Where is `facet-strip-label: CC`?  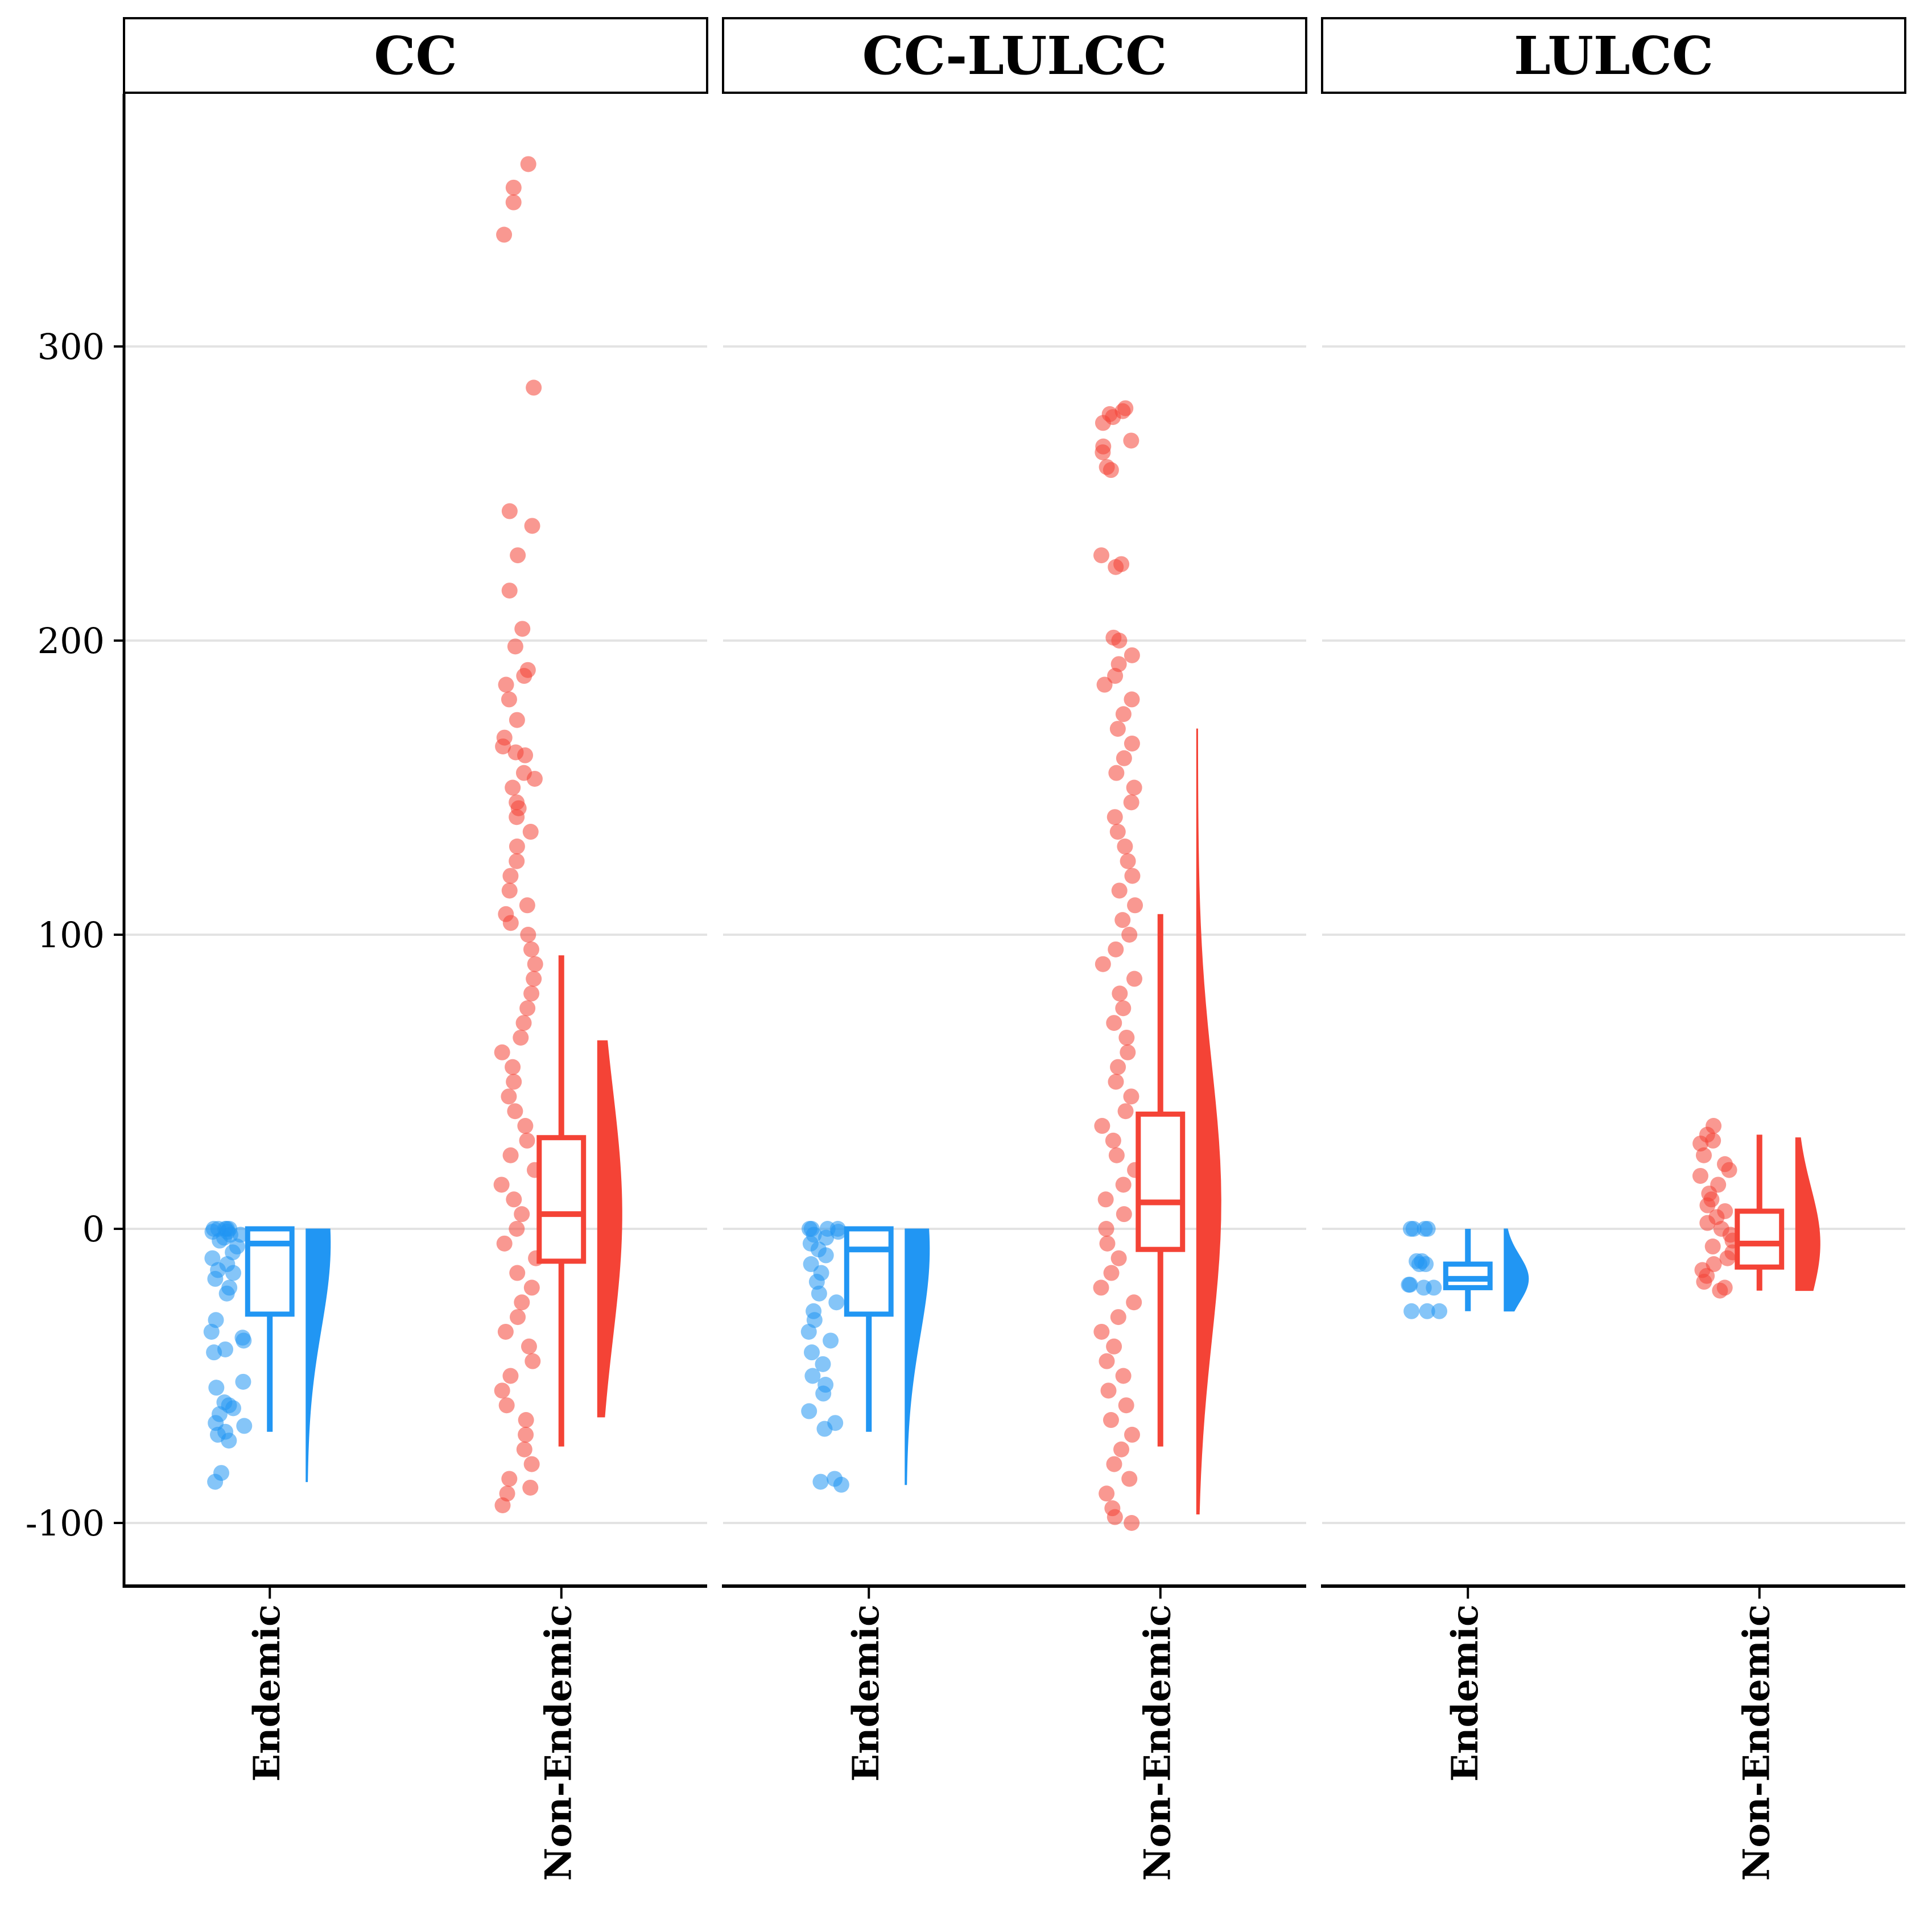 facet-strip-label: CC is located at coordinates (415, 56).